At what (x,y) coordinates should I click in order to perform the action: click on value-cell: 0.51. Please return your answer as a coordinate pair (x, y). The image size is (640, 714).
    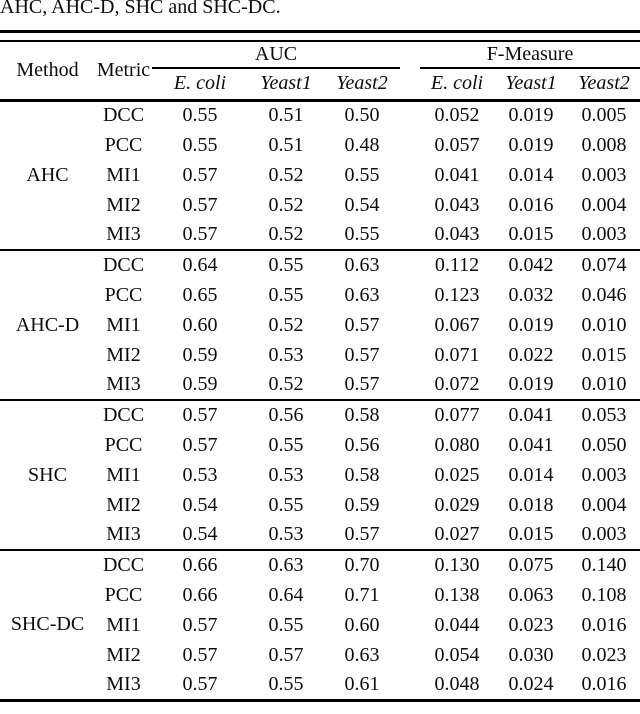
    Looking at the image, I should click on (286, 144).